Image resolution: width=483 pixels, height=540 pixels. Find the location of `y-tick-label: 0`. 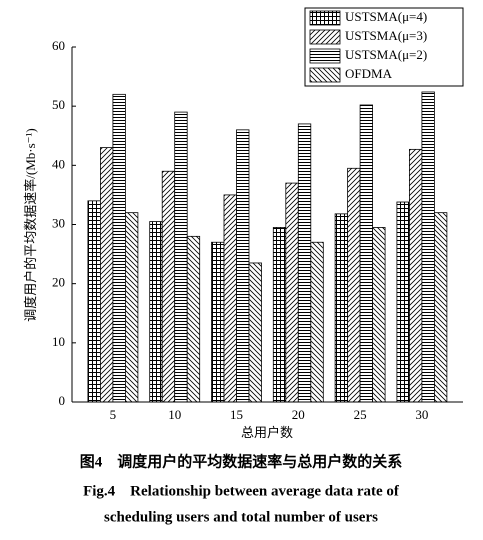

y-tick-label: 0 is located at coordinates (62, 400).